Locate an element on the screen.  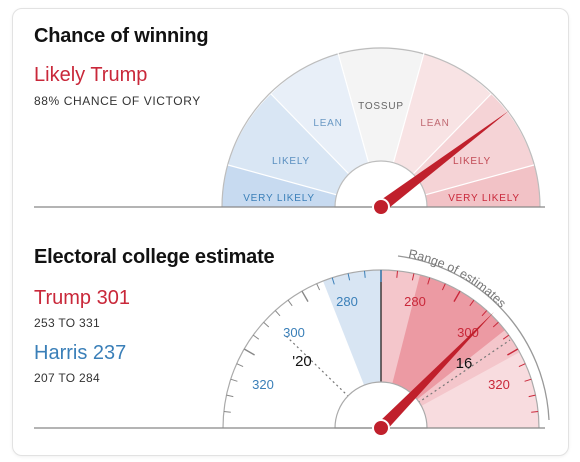
electoral-title: Electoral college estimate is located at coordinates (154, 257).